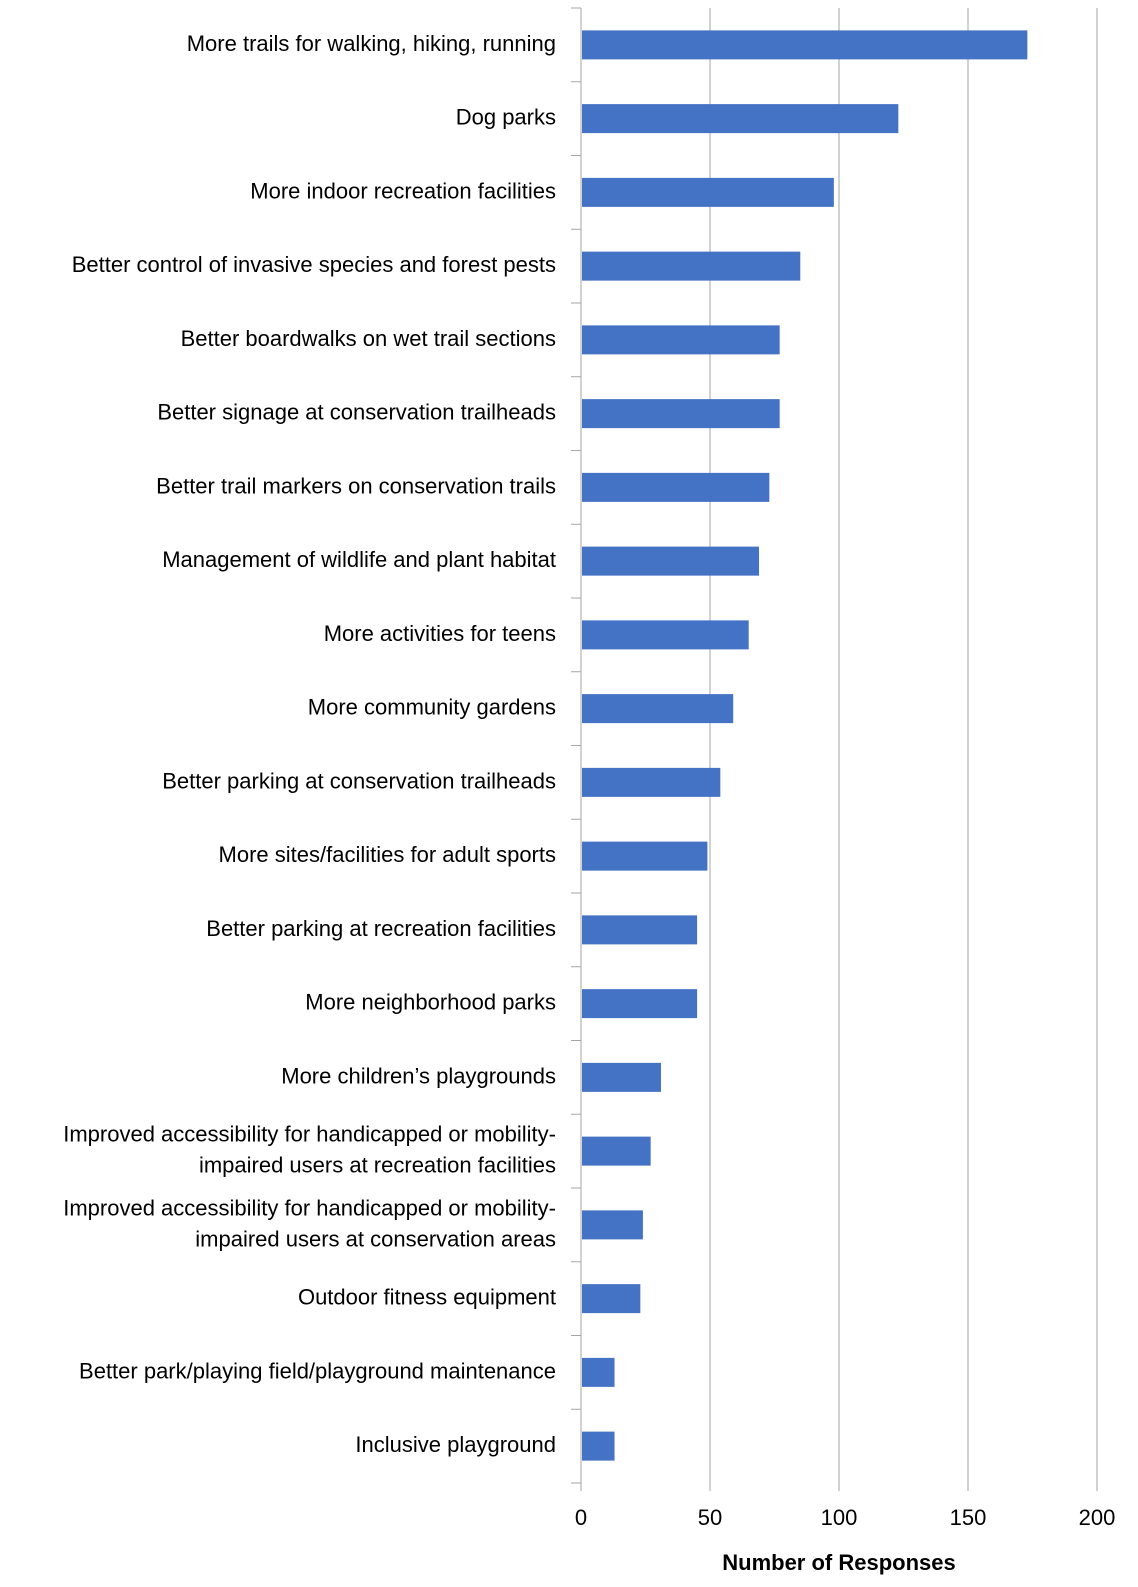 This screenshot has height=1587, width=1138. I want to click on category-label-line: More children’s playgrounds, so click(418, 1075).